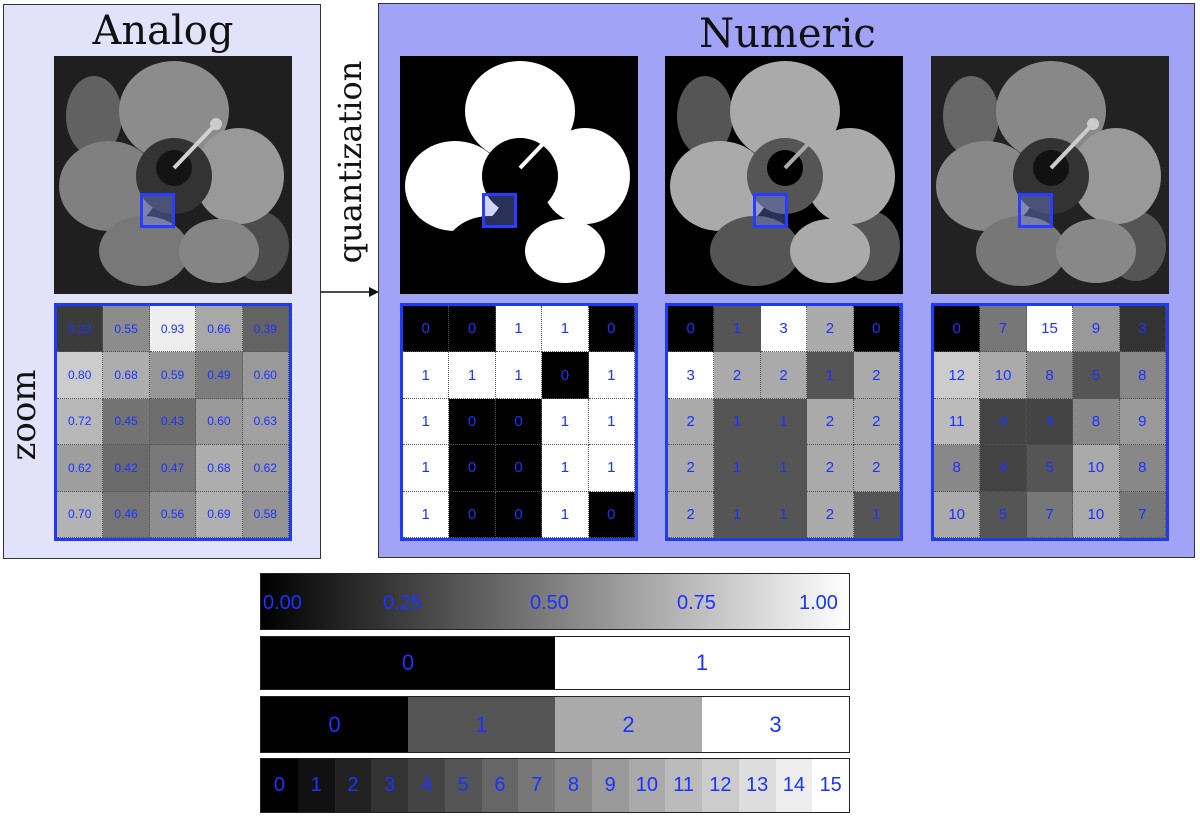 This screenshot has height=819, width=1200. What do you see at coordinates (126, 329) in the screenshot?
I see `grid-cell: 0.55` at bounding box center [126, 329].